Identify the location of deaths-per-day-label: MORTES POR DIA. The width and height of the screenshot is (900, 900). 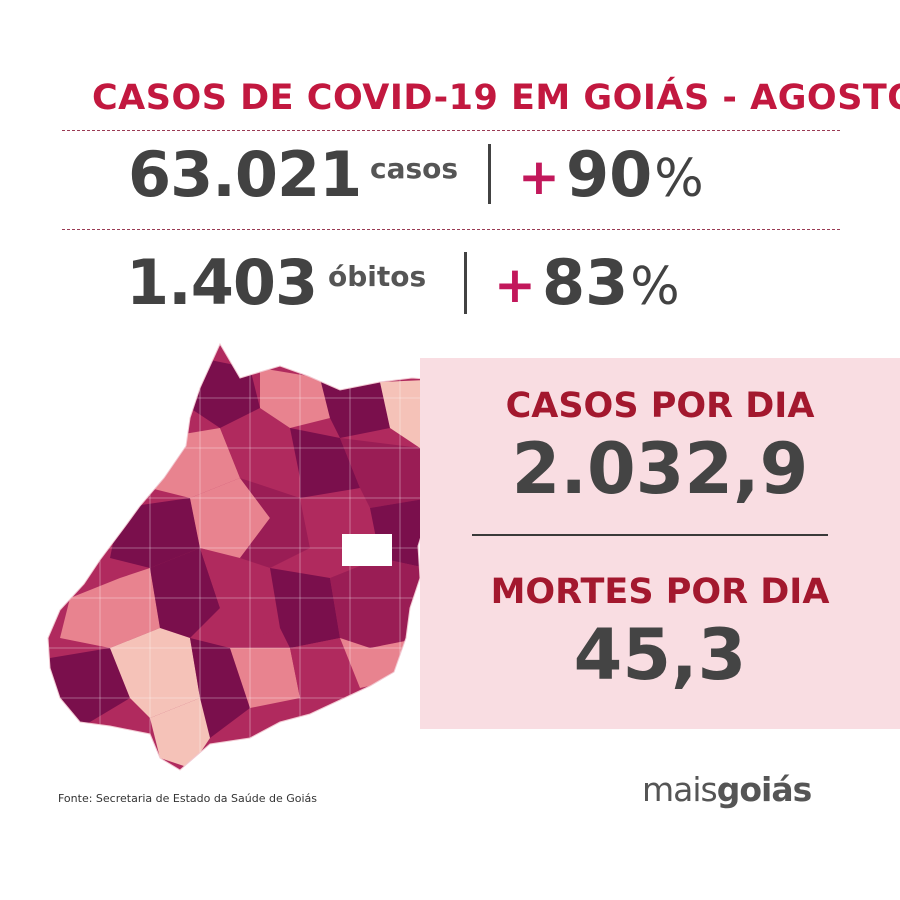
(660, 592).